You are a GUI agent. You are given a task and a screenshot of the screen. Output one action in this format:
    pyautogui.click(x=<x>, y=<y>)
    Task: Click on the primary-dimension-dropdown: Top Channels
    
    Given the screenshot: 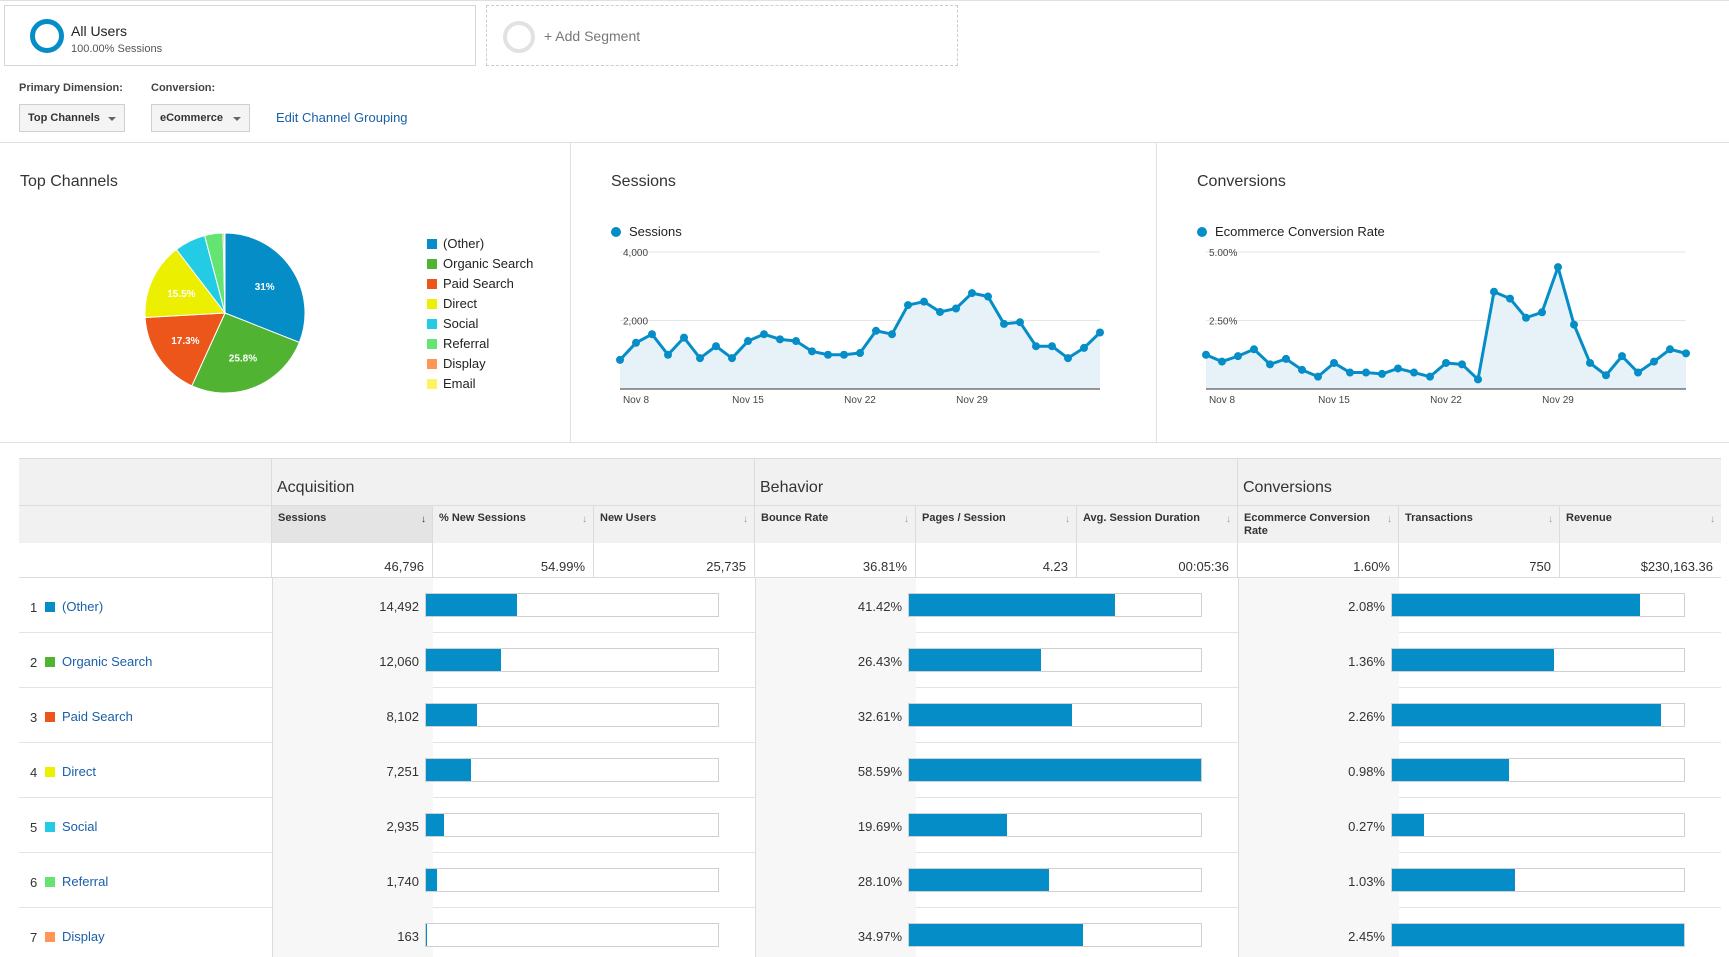 What is the action you would take?
    pyautogui.click(x=72, y=118)
    